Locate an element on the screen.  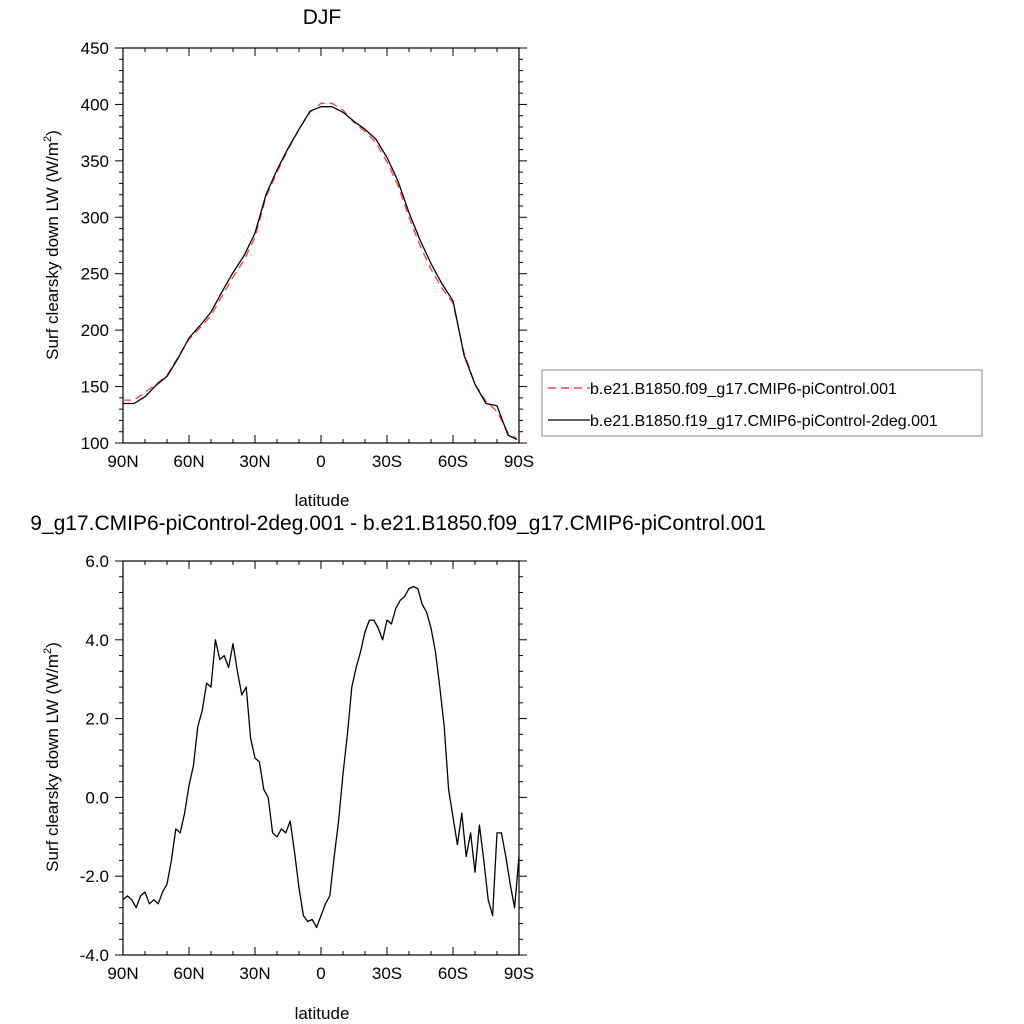
bottom-x-tick-label: 0 is located at coordinates (320, 973).